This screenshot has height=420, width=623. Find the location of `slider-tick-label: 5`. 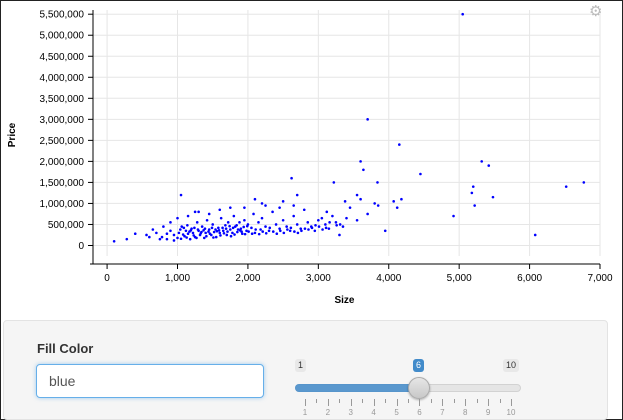

slider-tick-label: 5 is located at coordinates (396, 412).